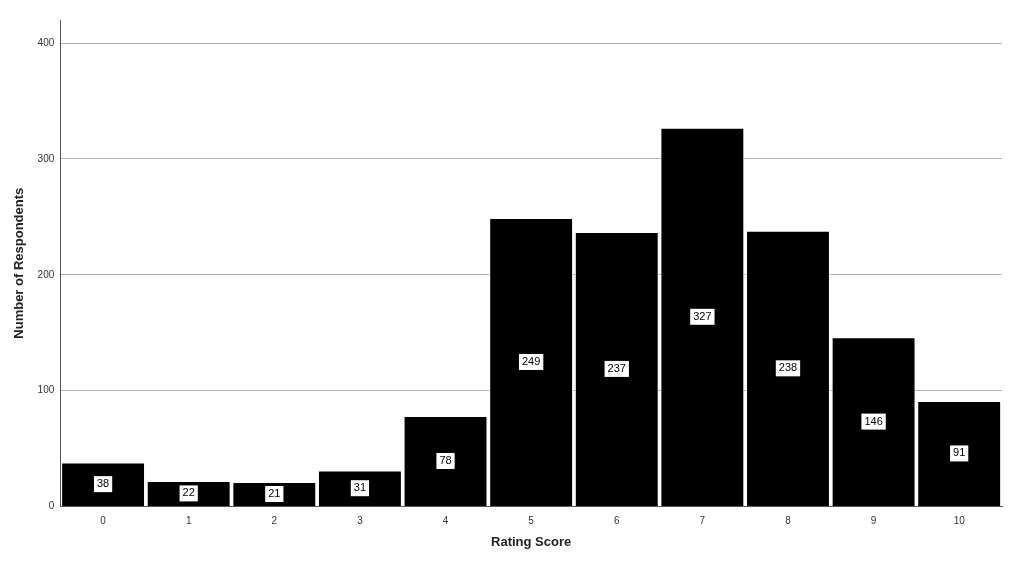 Image resolution: width=1015 pixels, height=562 pixels. I want to click on data-label: 38, so click(103, 483).